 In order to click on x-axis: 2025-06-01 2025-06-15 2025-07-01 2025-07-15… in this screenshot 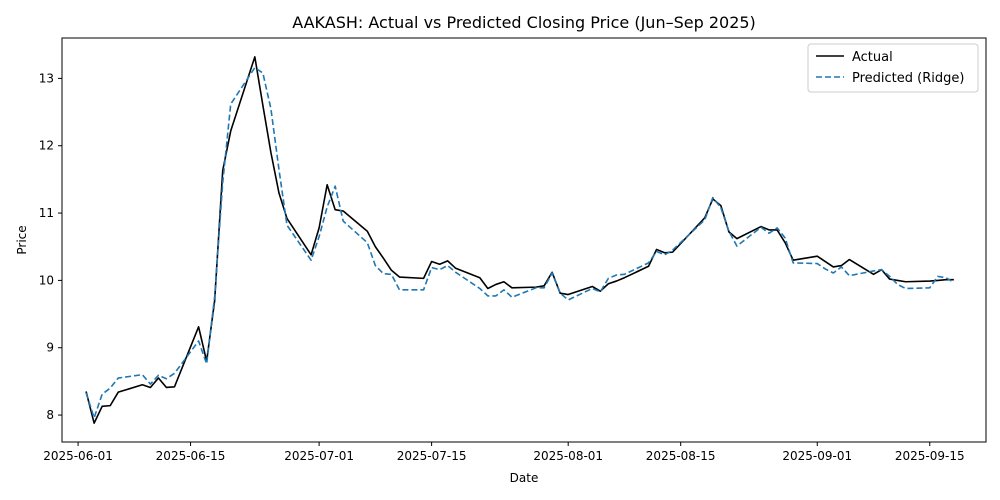, I will do `click(504, 452)`.